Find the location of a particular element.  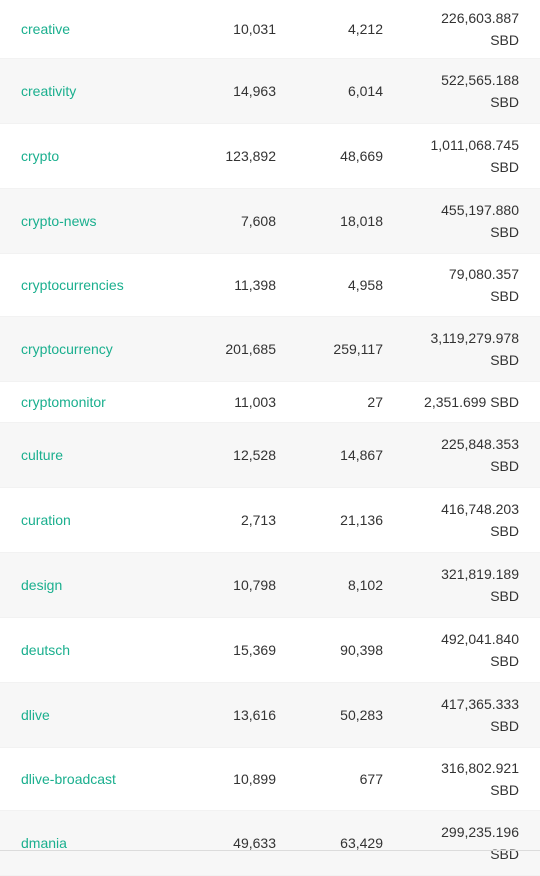

table-row: crypto-news 7,608 18,018 455,197.880 SBD is located at coordinates (270, 221).